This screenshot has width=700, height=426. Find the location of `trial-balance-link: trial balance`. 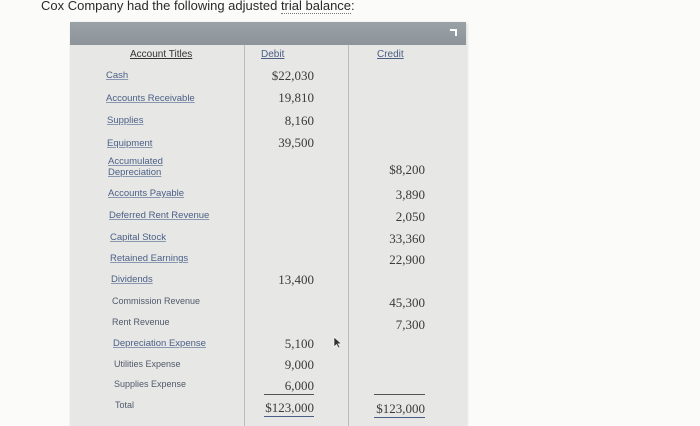

trial-balance-link: trial balance is located at coordinates (316, 7).